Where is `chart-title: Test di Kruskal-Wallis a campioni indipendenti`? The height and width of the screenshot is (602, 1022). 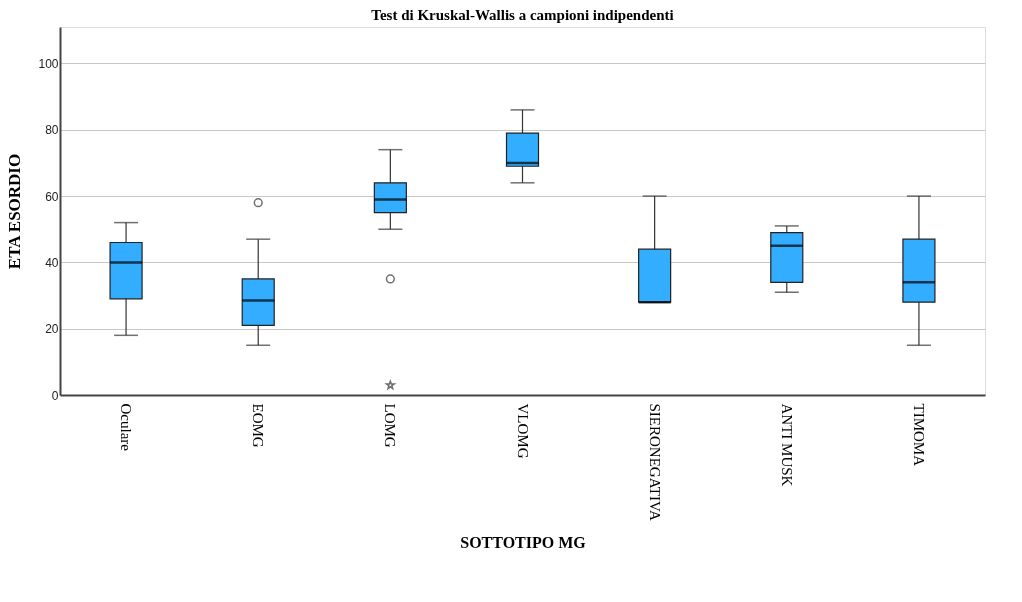
chart-title: Test di Kruskal-Wallis a campioni indipendenti is located at coordinates (522, 15).